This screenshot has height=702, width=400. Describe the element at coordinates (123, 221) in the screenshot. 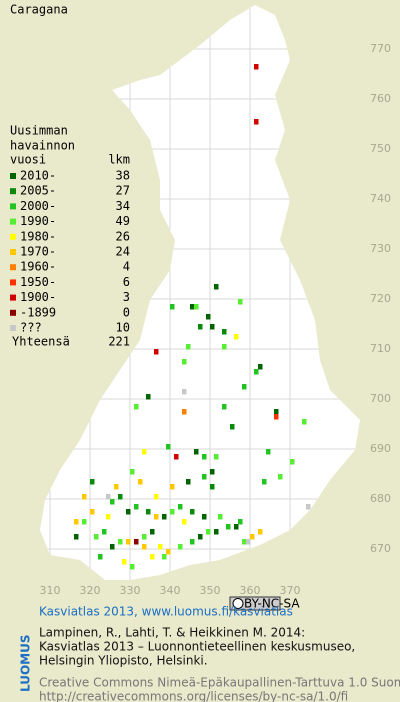

I see `legend-count: 49` at that location.